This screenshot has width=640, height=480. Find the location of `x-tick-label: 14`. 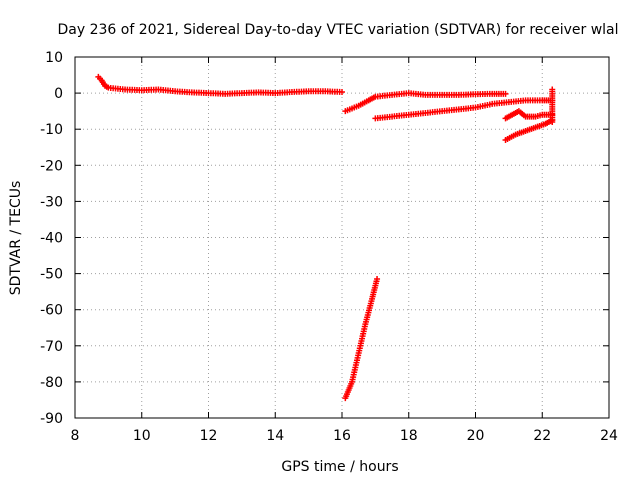

x-tick-label: 14 is located at coordinates (275, 436).